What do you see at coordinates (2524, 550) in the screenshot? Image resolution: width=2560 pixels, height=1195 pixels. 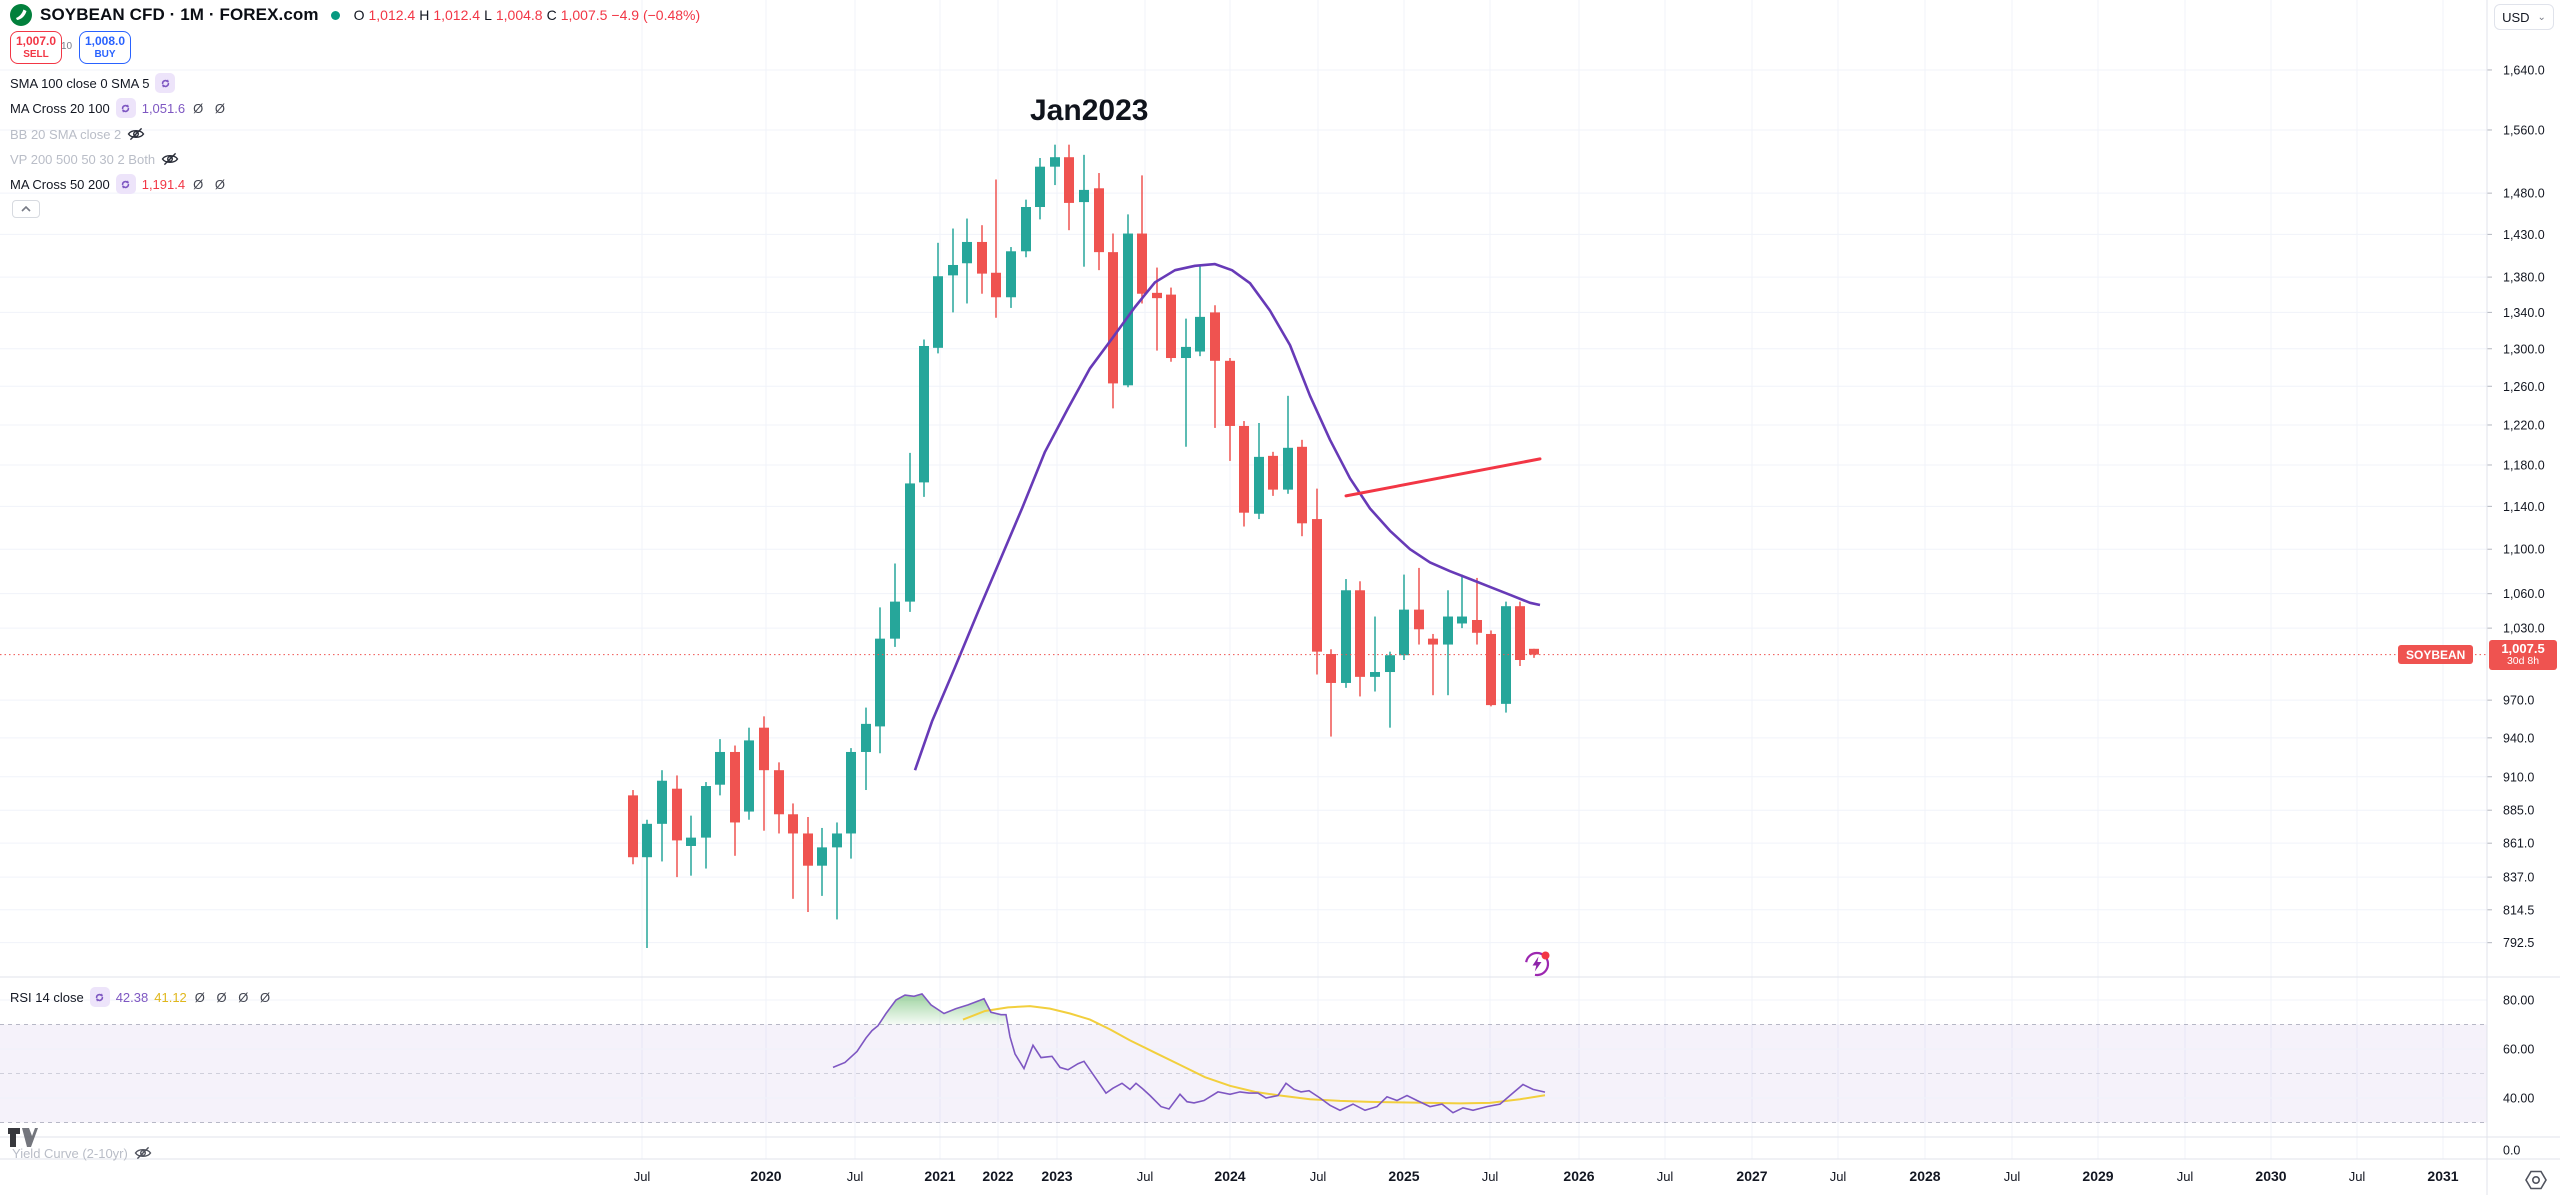 I see `price-tick-label: 1,100.0` at bounding box center [2524, 550].